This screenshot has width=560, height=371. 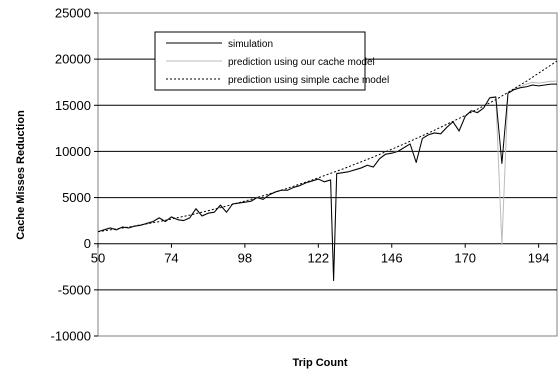 I want to click on y-tick-label: 10000, so click(x=73, y=151).